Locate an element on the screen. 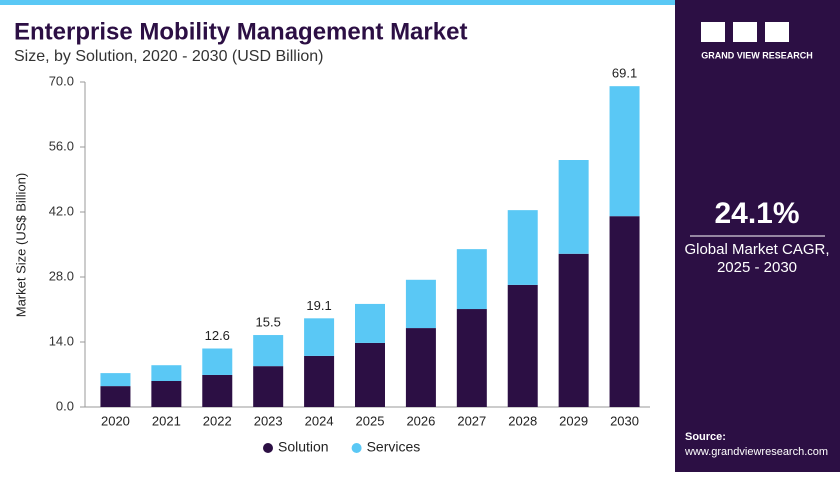 The image size is (840, 477). x-tick-label: 2022 is located at coordinates (217, 420).